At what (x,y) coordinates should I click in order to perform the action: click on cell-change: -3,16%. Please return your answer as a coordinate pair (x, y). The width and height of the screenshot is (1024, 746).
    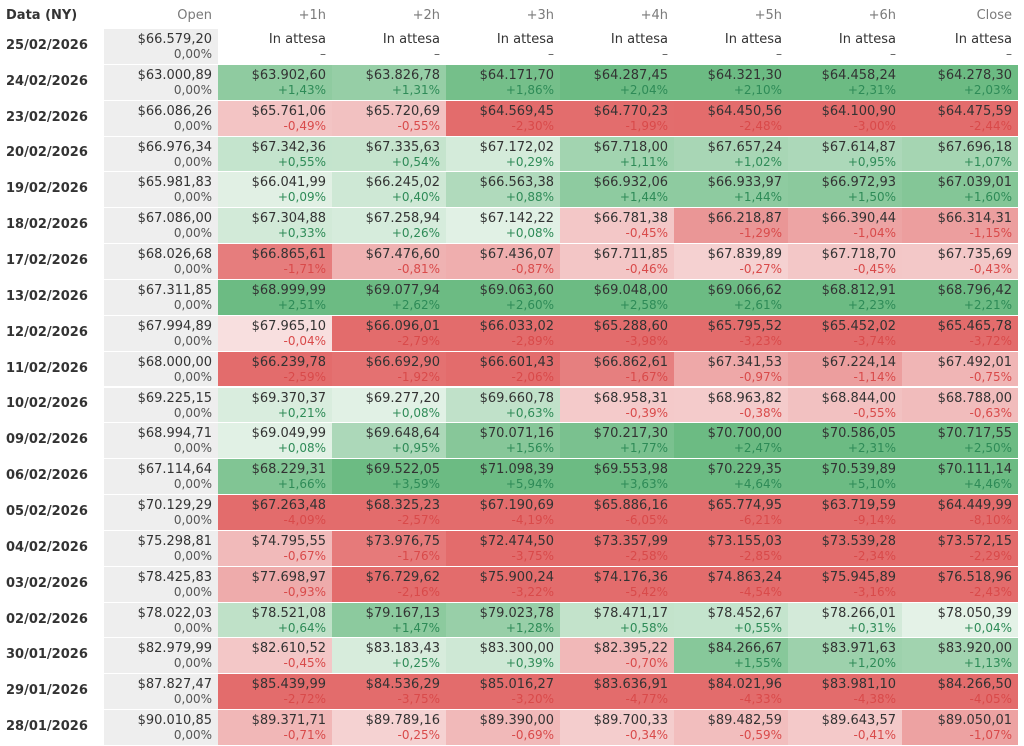
    Looking at the image, I should click on (874, 591).